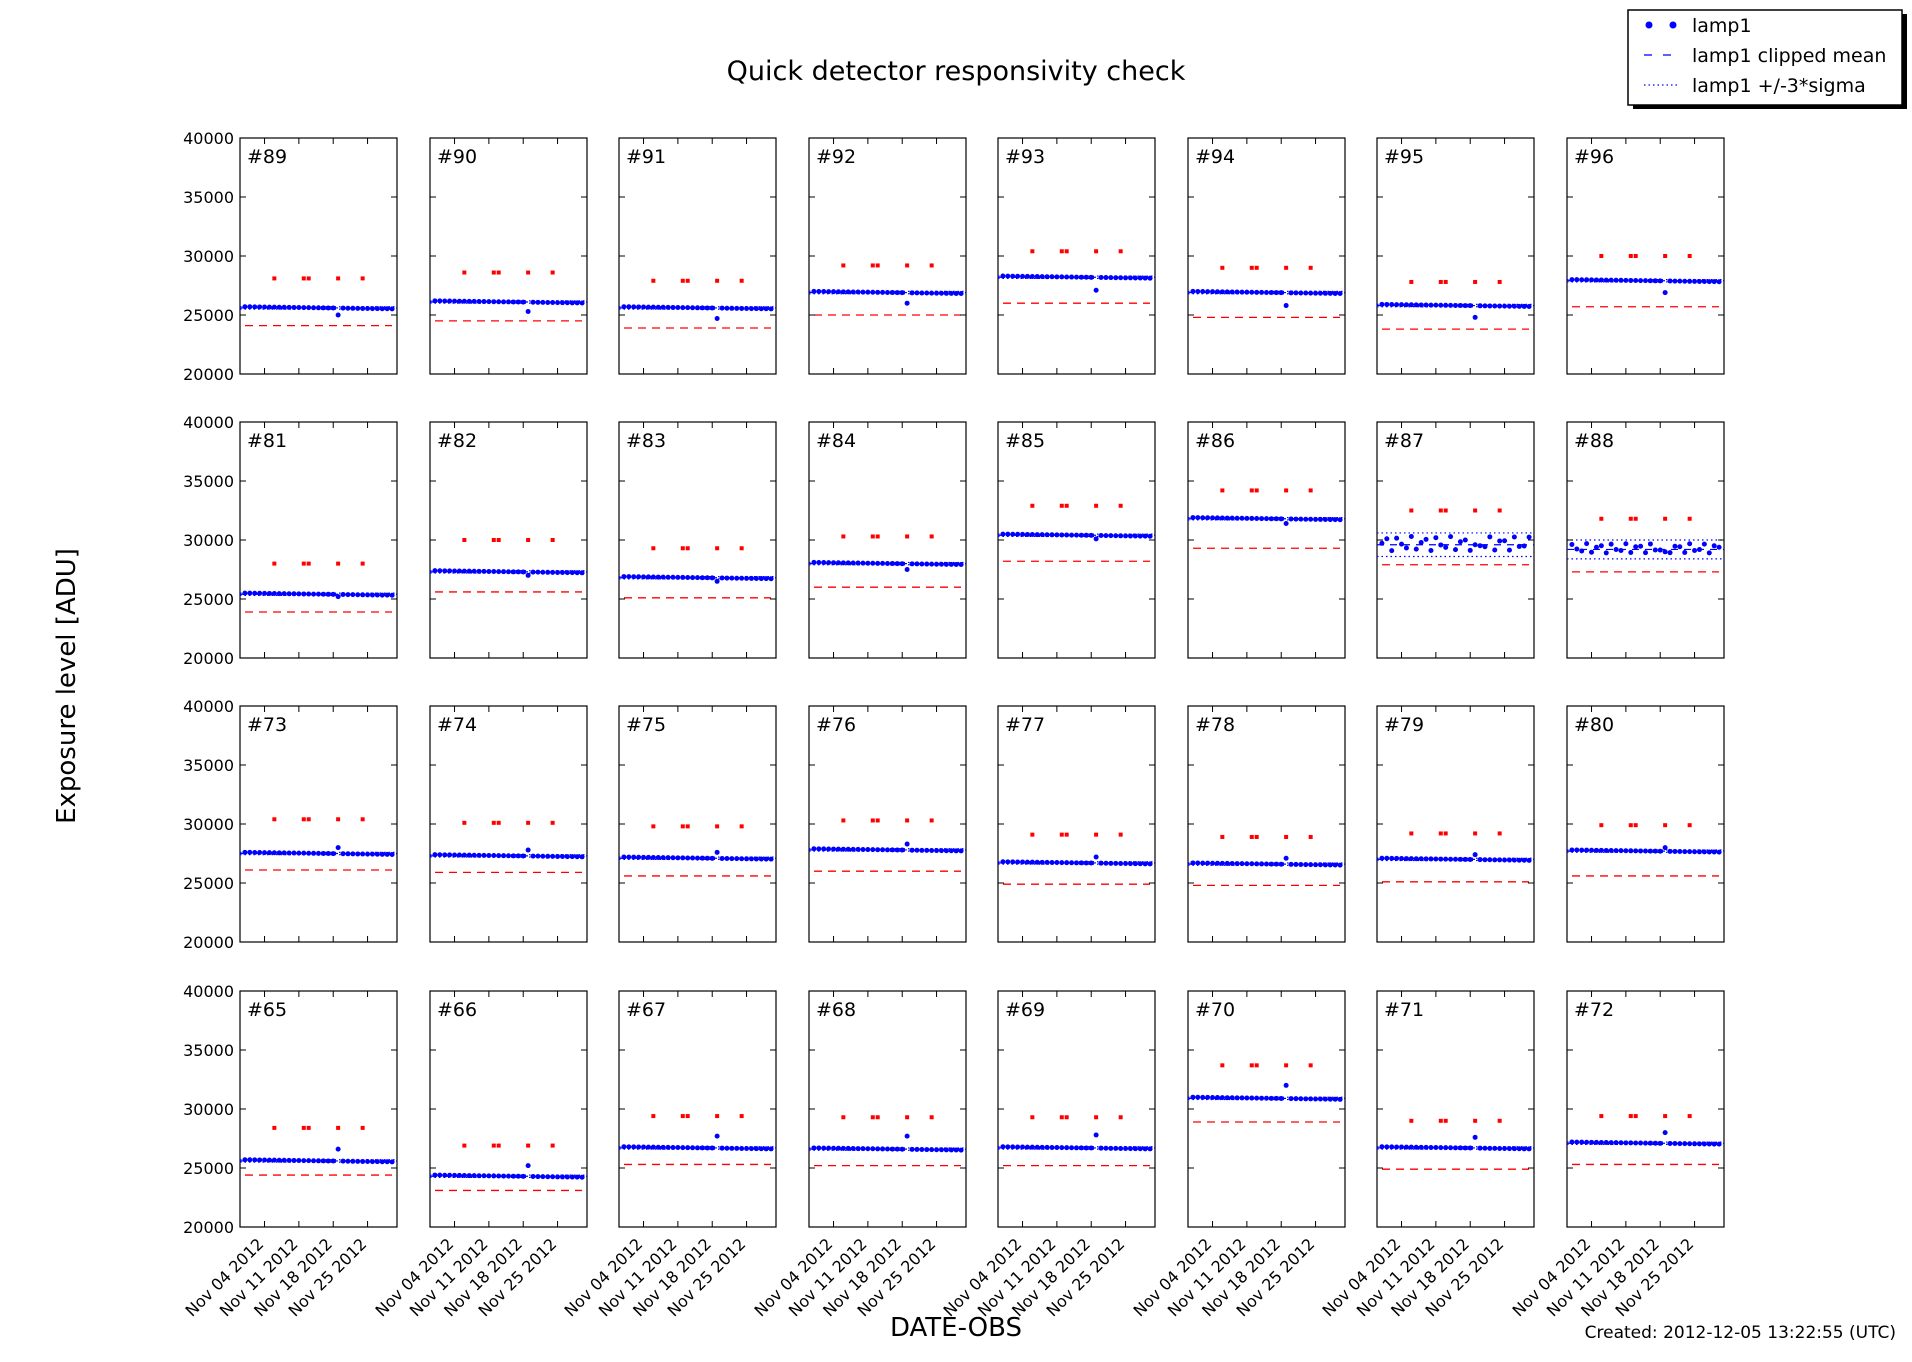 Image resolution: width=1912 pixels, height=1362 pixels. Describe the element at coordinates (836, 1010) in the screenshot. I see `panel-label: #68` at that location.